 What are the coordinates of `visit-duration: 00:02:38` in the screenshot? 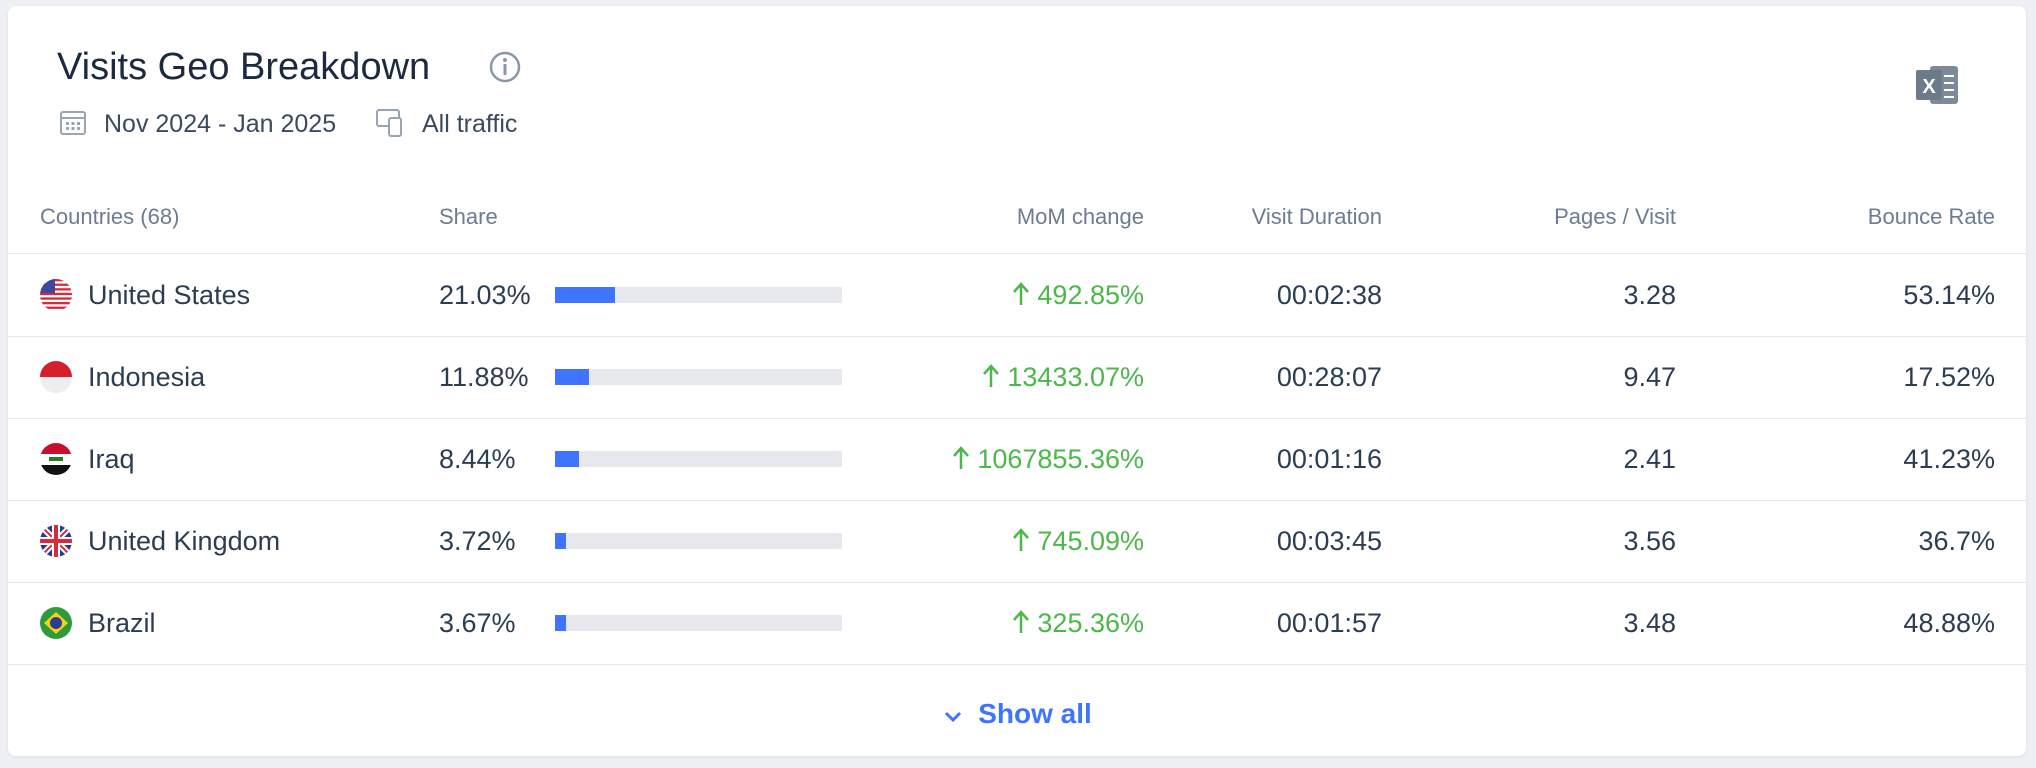 It's located at (1329, 295).